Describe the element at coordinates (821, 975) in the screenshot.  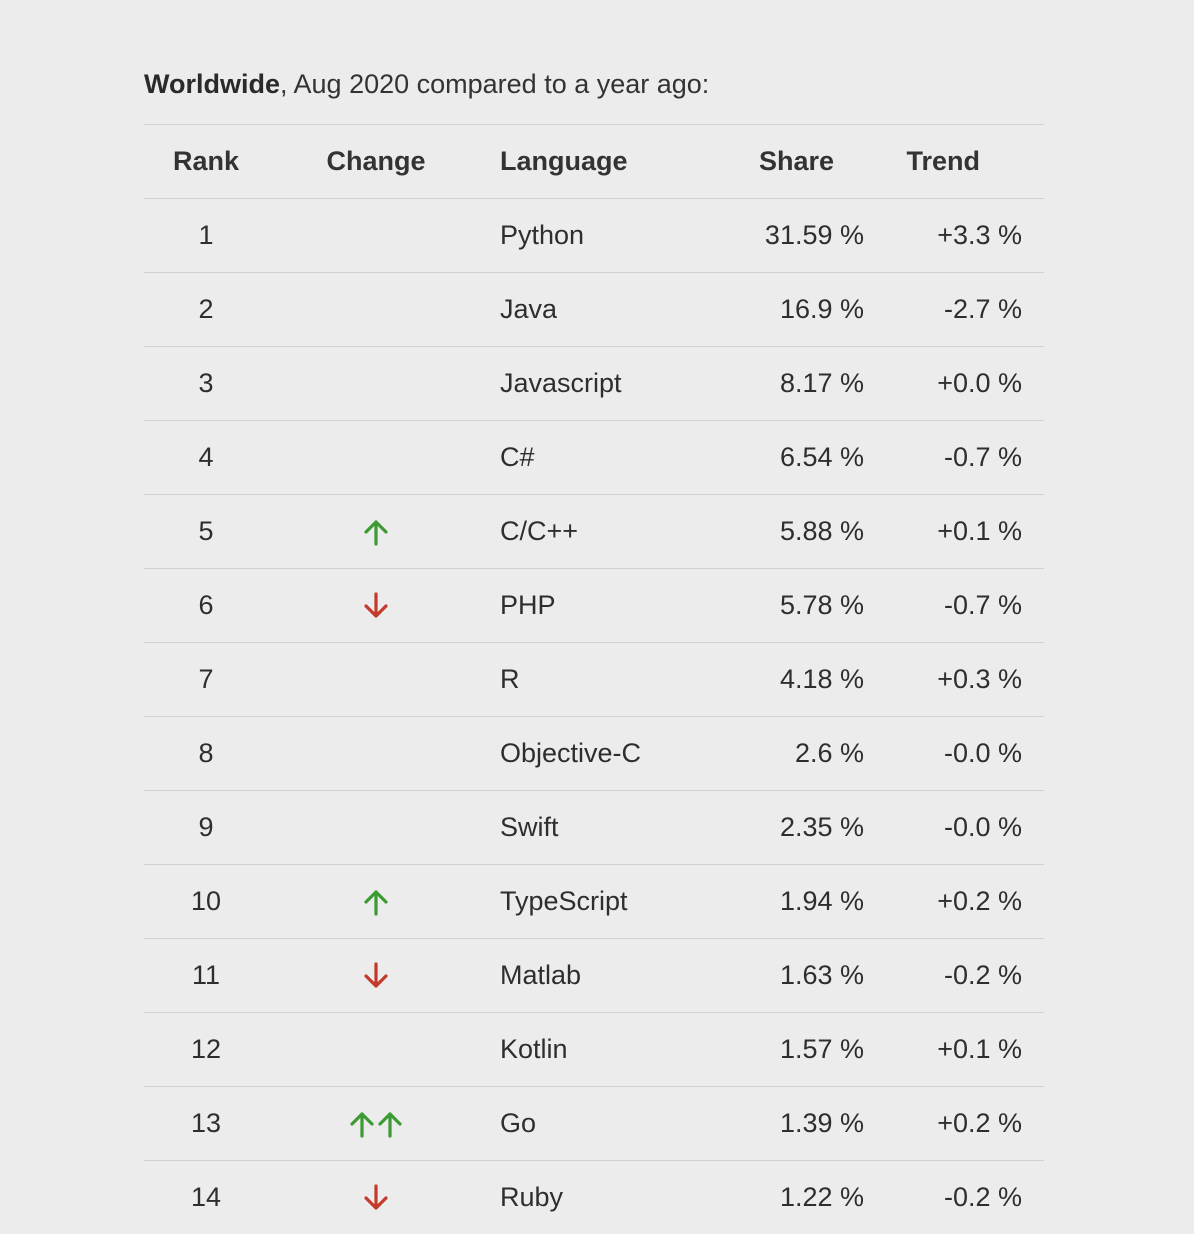
I see `share-cell: 1.63 %` at that location.